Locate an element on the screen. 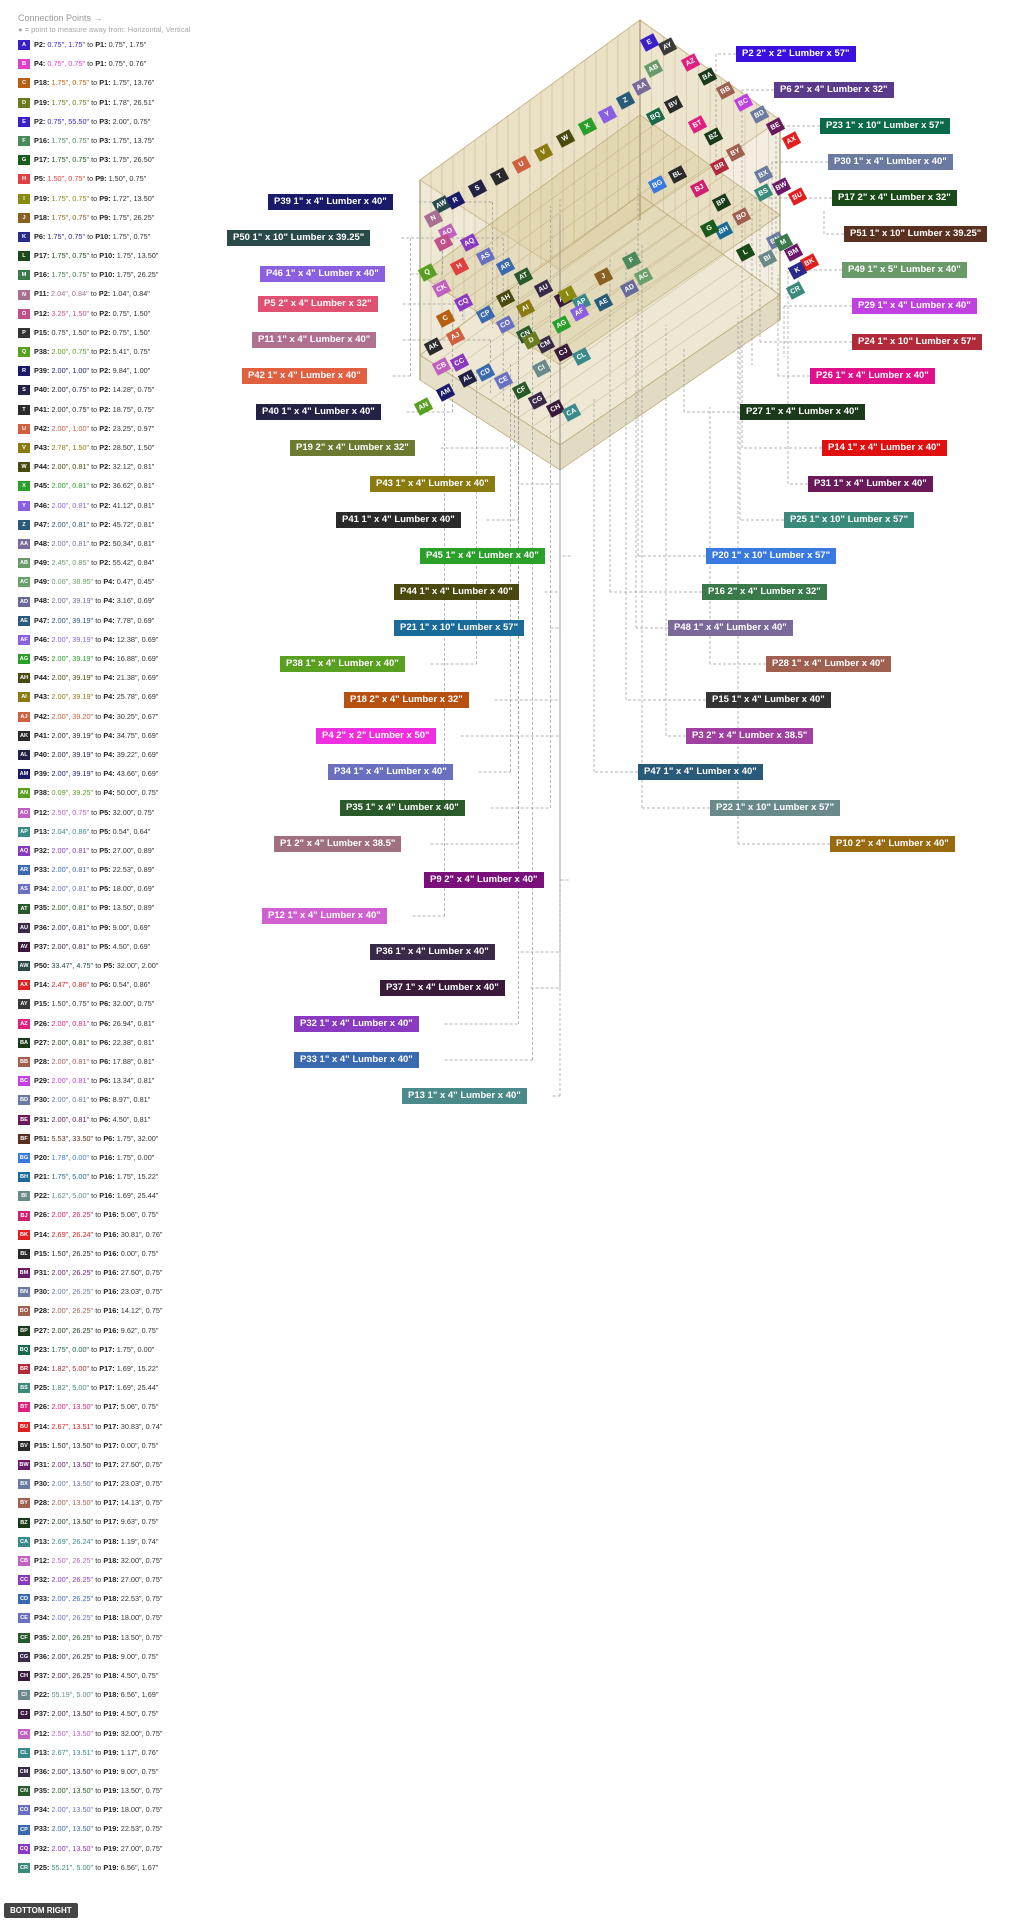 This screenshot has width=1010, height=1920. legend-value-b: 6.56", 1.69" is located at coordinates (139, 1695).